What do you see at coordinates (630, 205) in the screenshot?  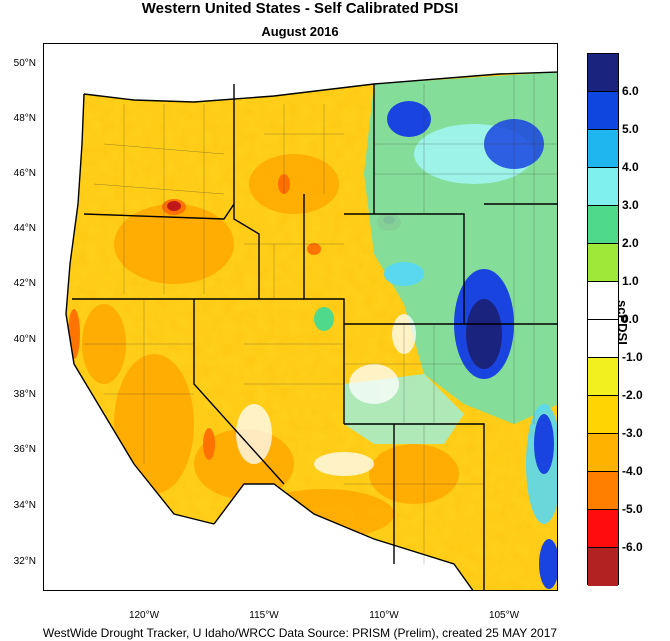 I see `legend-label: 3.0` at bounding box center [630, 205].